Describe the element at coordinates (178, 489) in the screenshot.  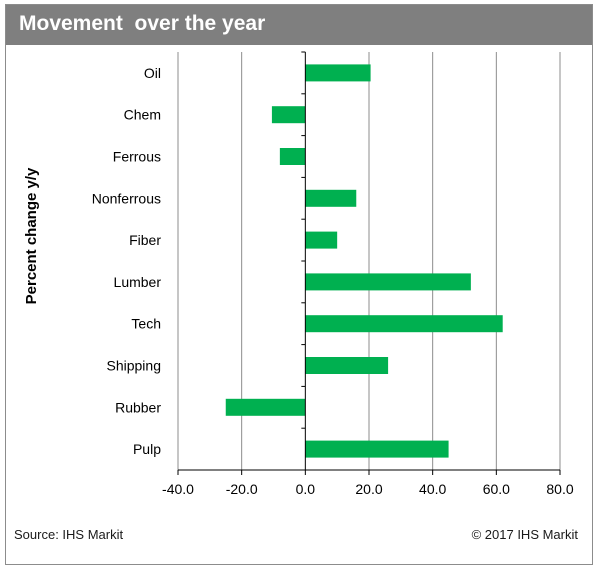
I see `x-tick-label: -40.0` at that location.